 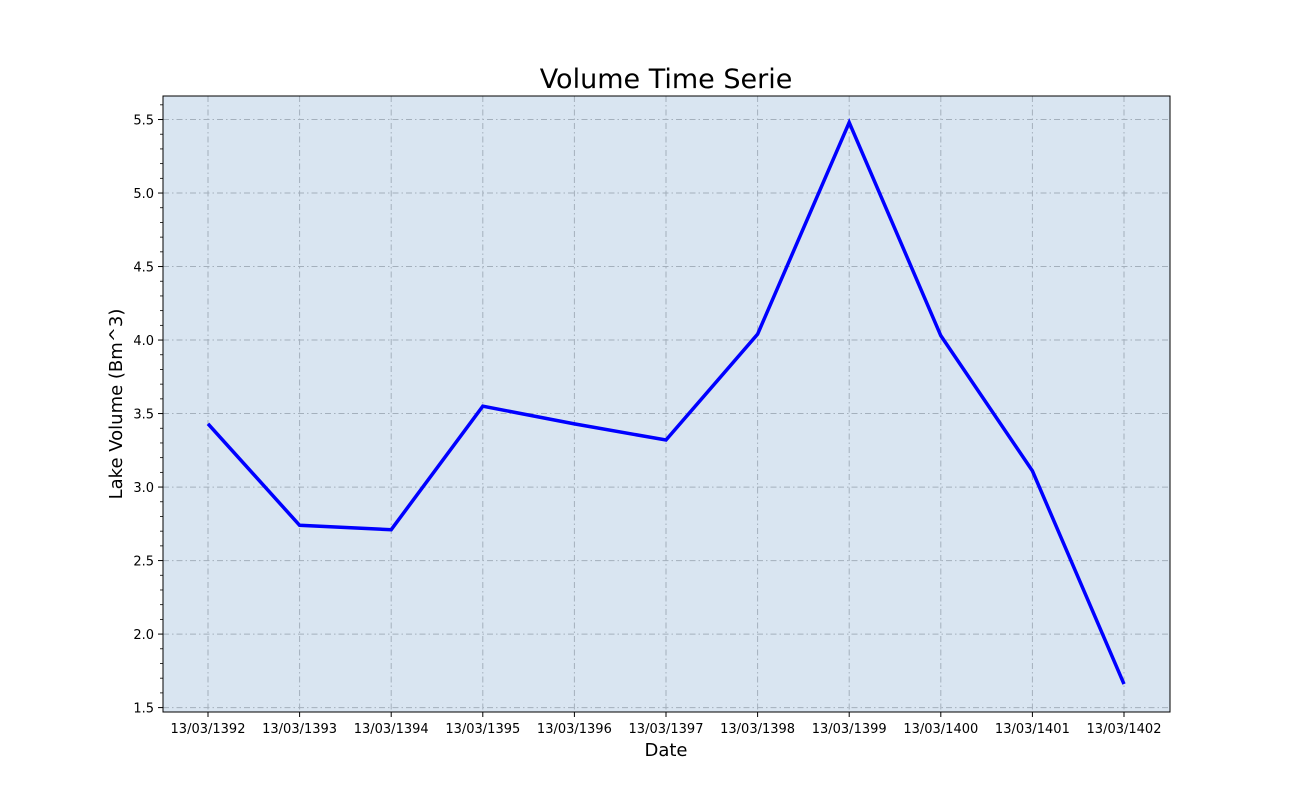 What do you see at coordinates (116, 404) in the screenshot?
I see `y-axis-label: Lake Volume (Bm^3)` at bounding box center [116, 404].